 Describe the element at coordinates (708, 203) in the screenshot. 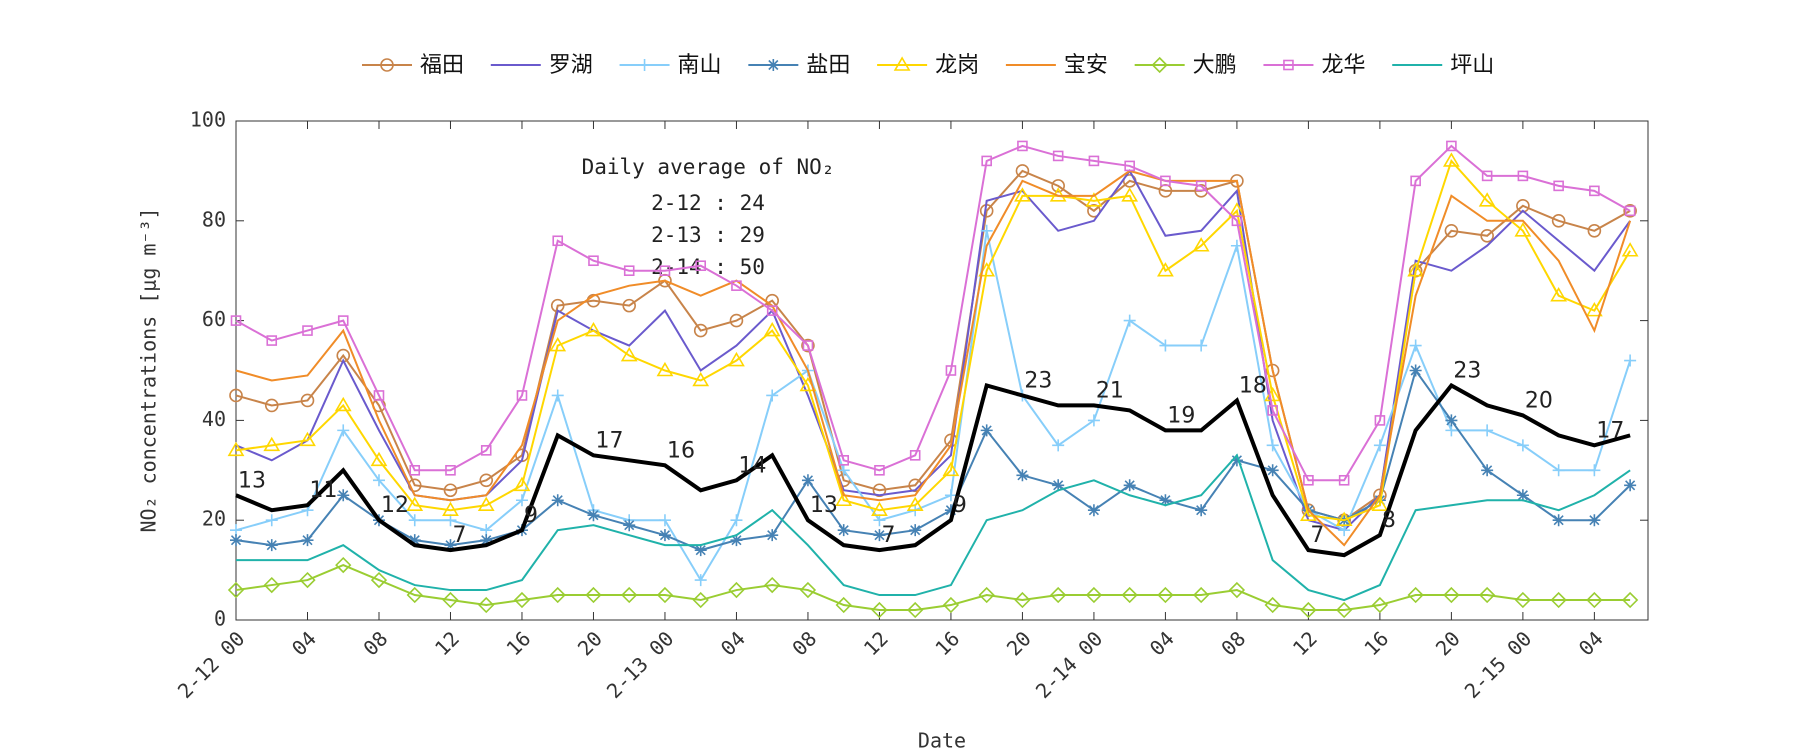

I see `annotation-line: 2-12 : 24` at that location.